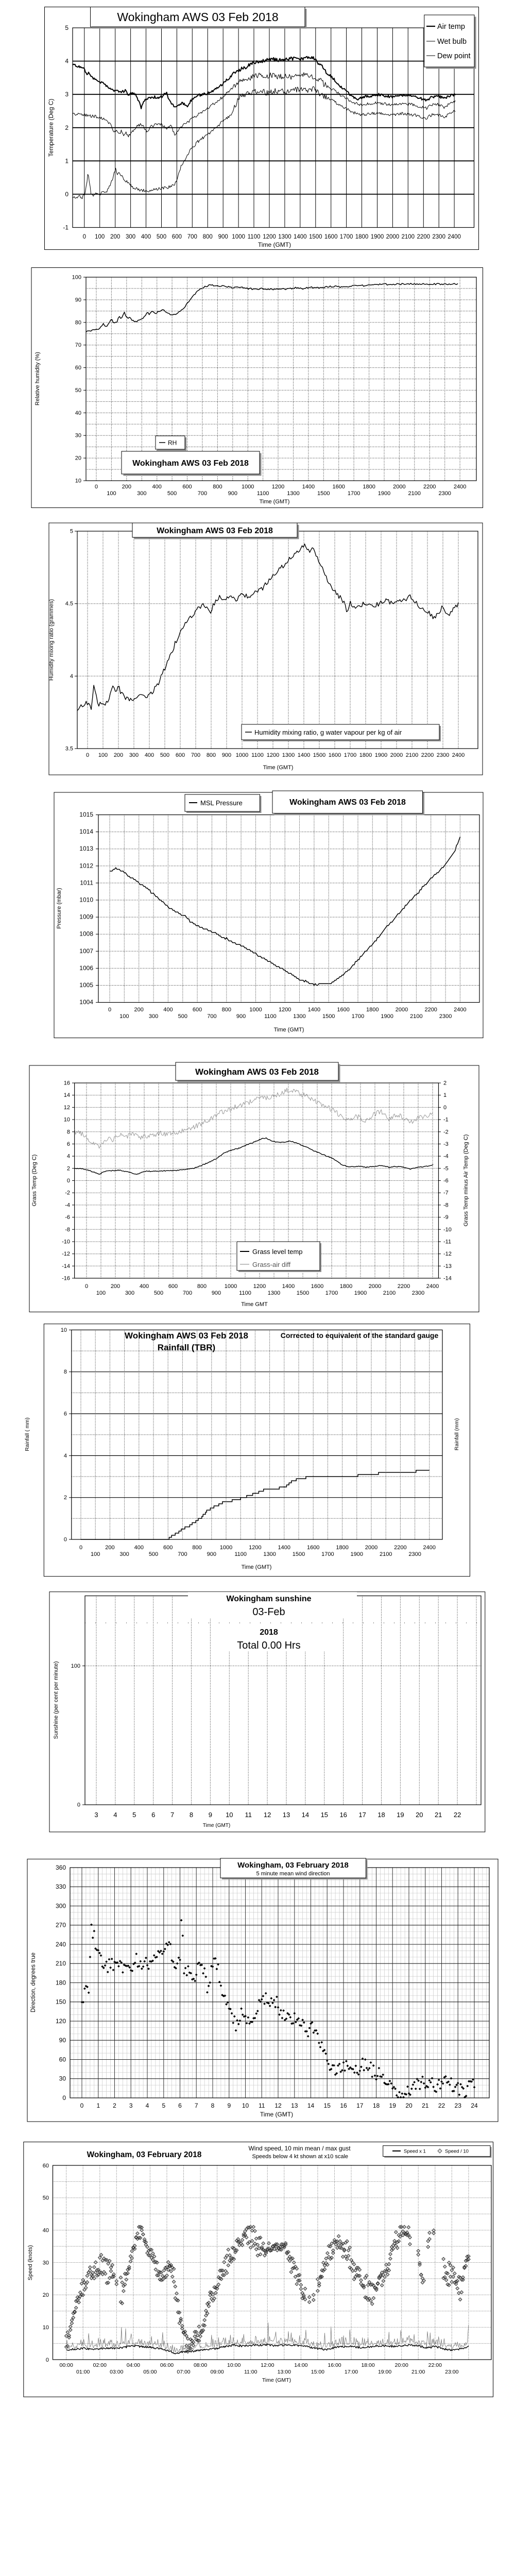 The image size is (515, 2576). What do you see at coordinates (446, 1217) in the screenshot?
I see `svg-text: -9` at bounding box center [446, 1217].